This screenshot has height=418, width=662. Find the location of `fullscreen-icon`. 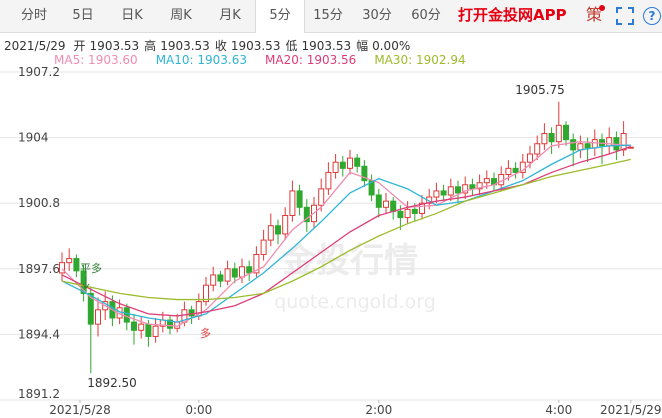

fullscreen-icon is located at coordinates (625, 16).